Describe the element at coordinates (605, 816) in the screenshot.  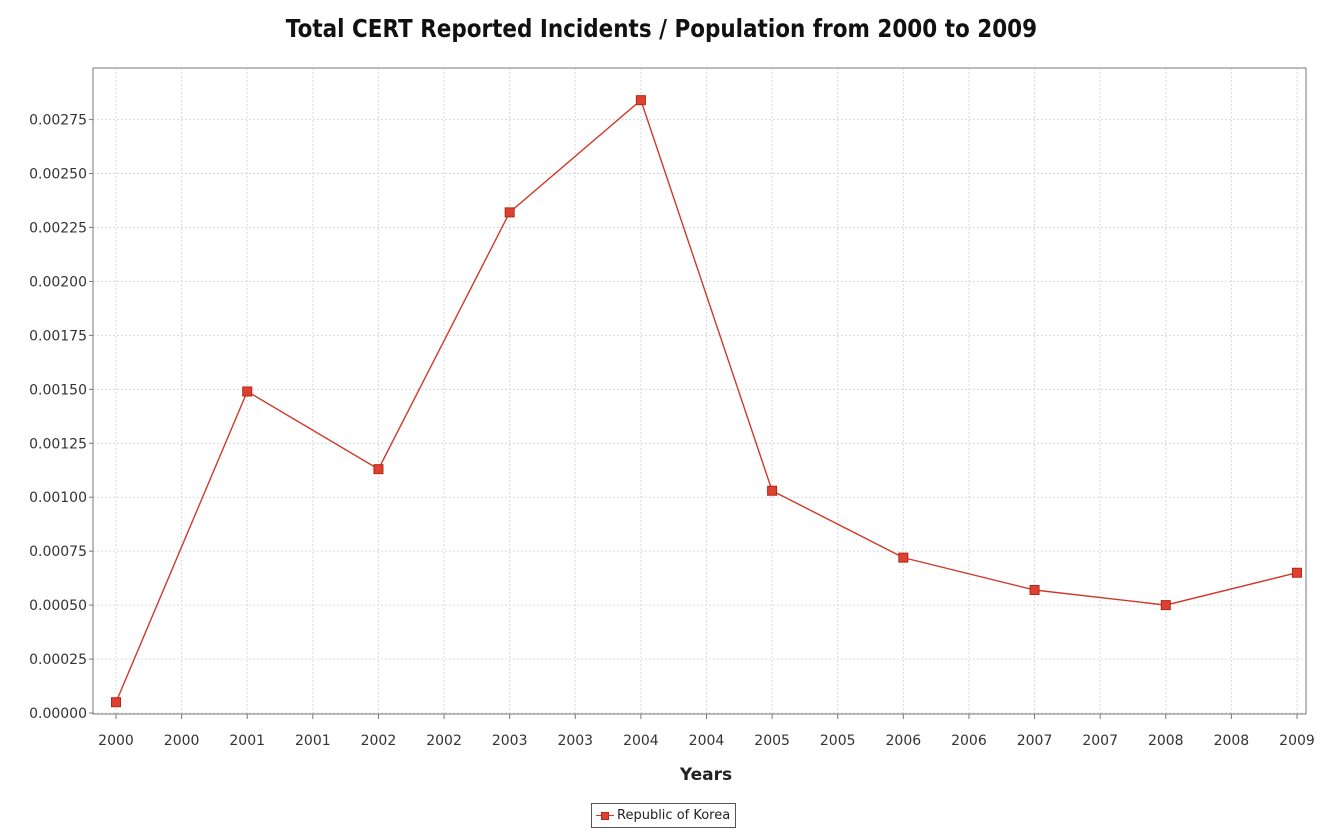
I see `legend-swatch` at that location.